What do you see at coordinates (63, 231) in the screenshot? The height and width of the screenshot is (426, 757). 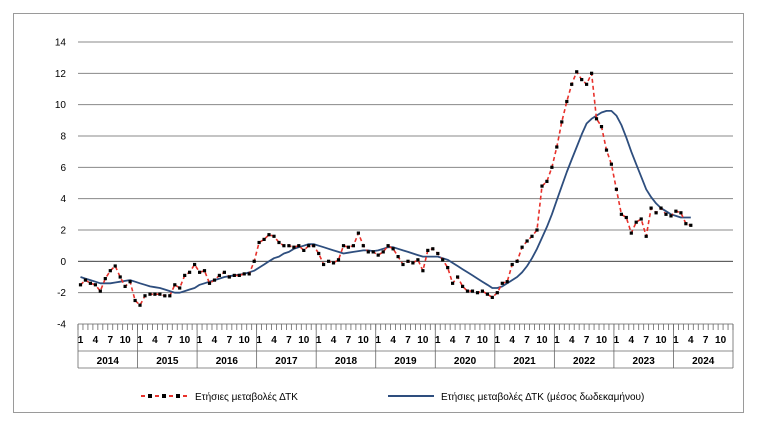 I see `y-tick-label: 2` at bounding box center [63, 231].